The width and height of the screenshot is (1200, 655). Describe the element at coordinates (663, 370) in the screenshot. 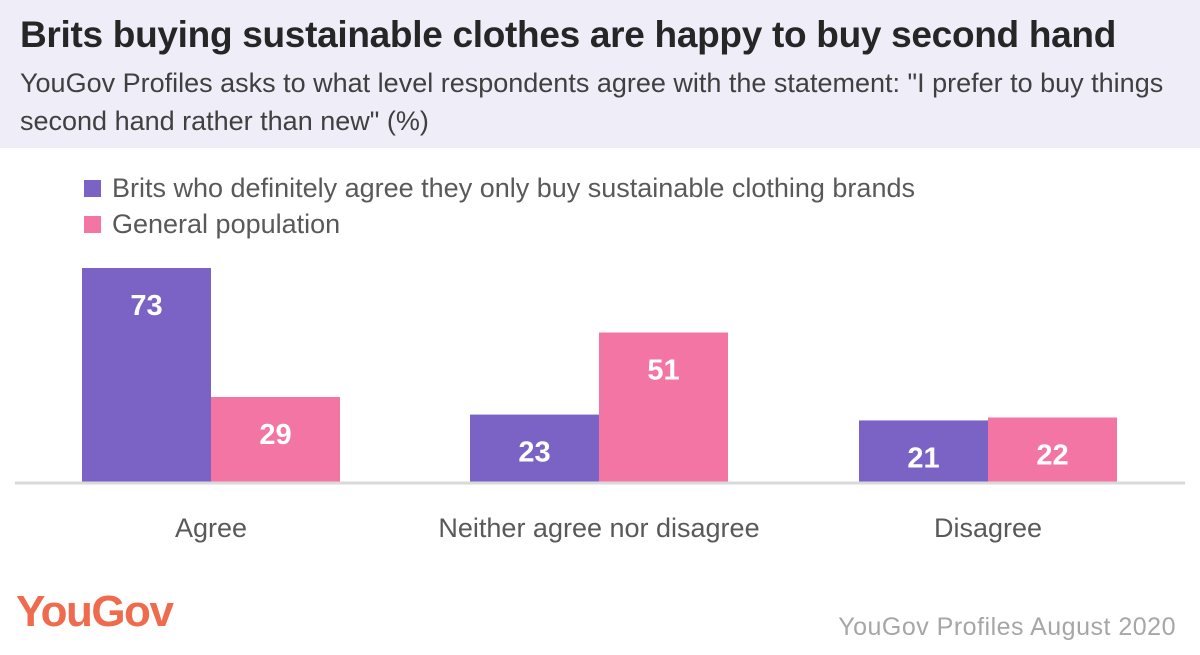

I see `data-label-1-series-2: 51` at that location.